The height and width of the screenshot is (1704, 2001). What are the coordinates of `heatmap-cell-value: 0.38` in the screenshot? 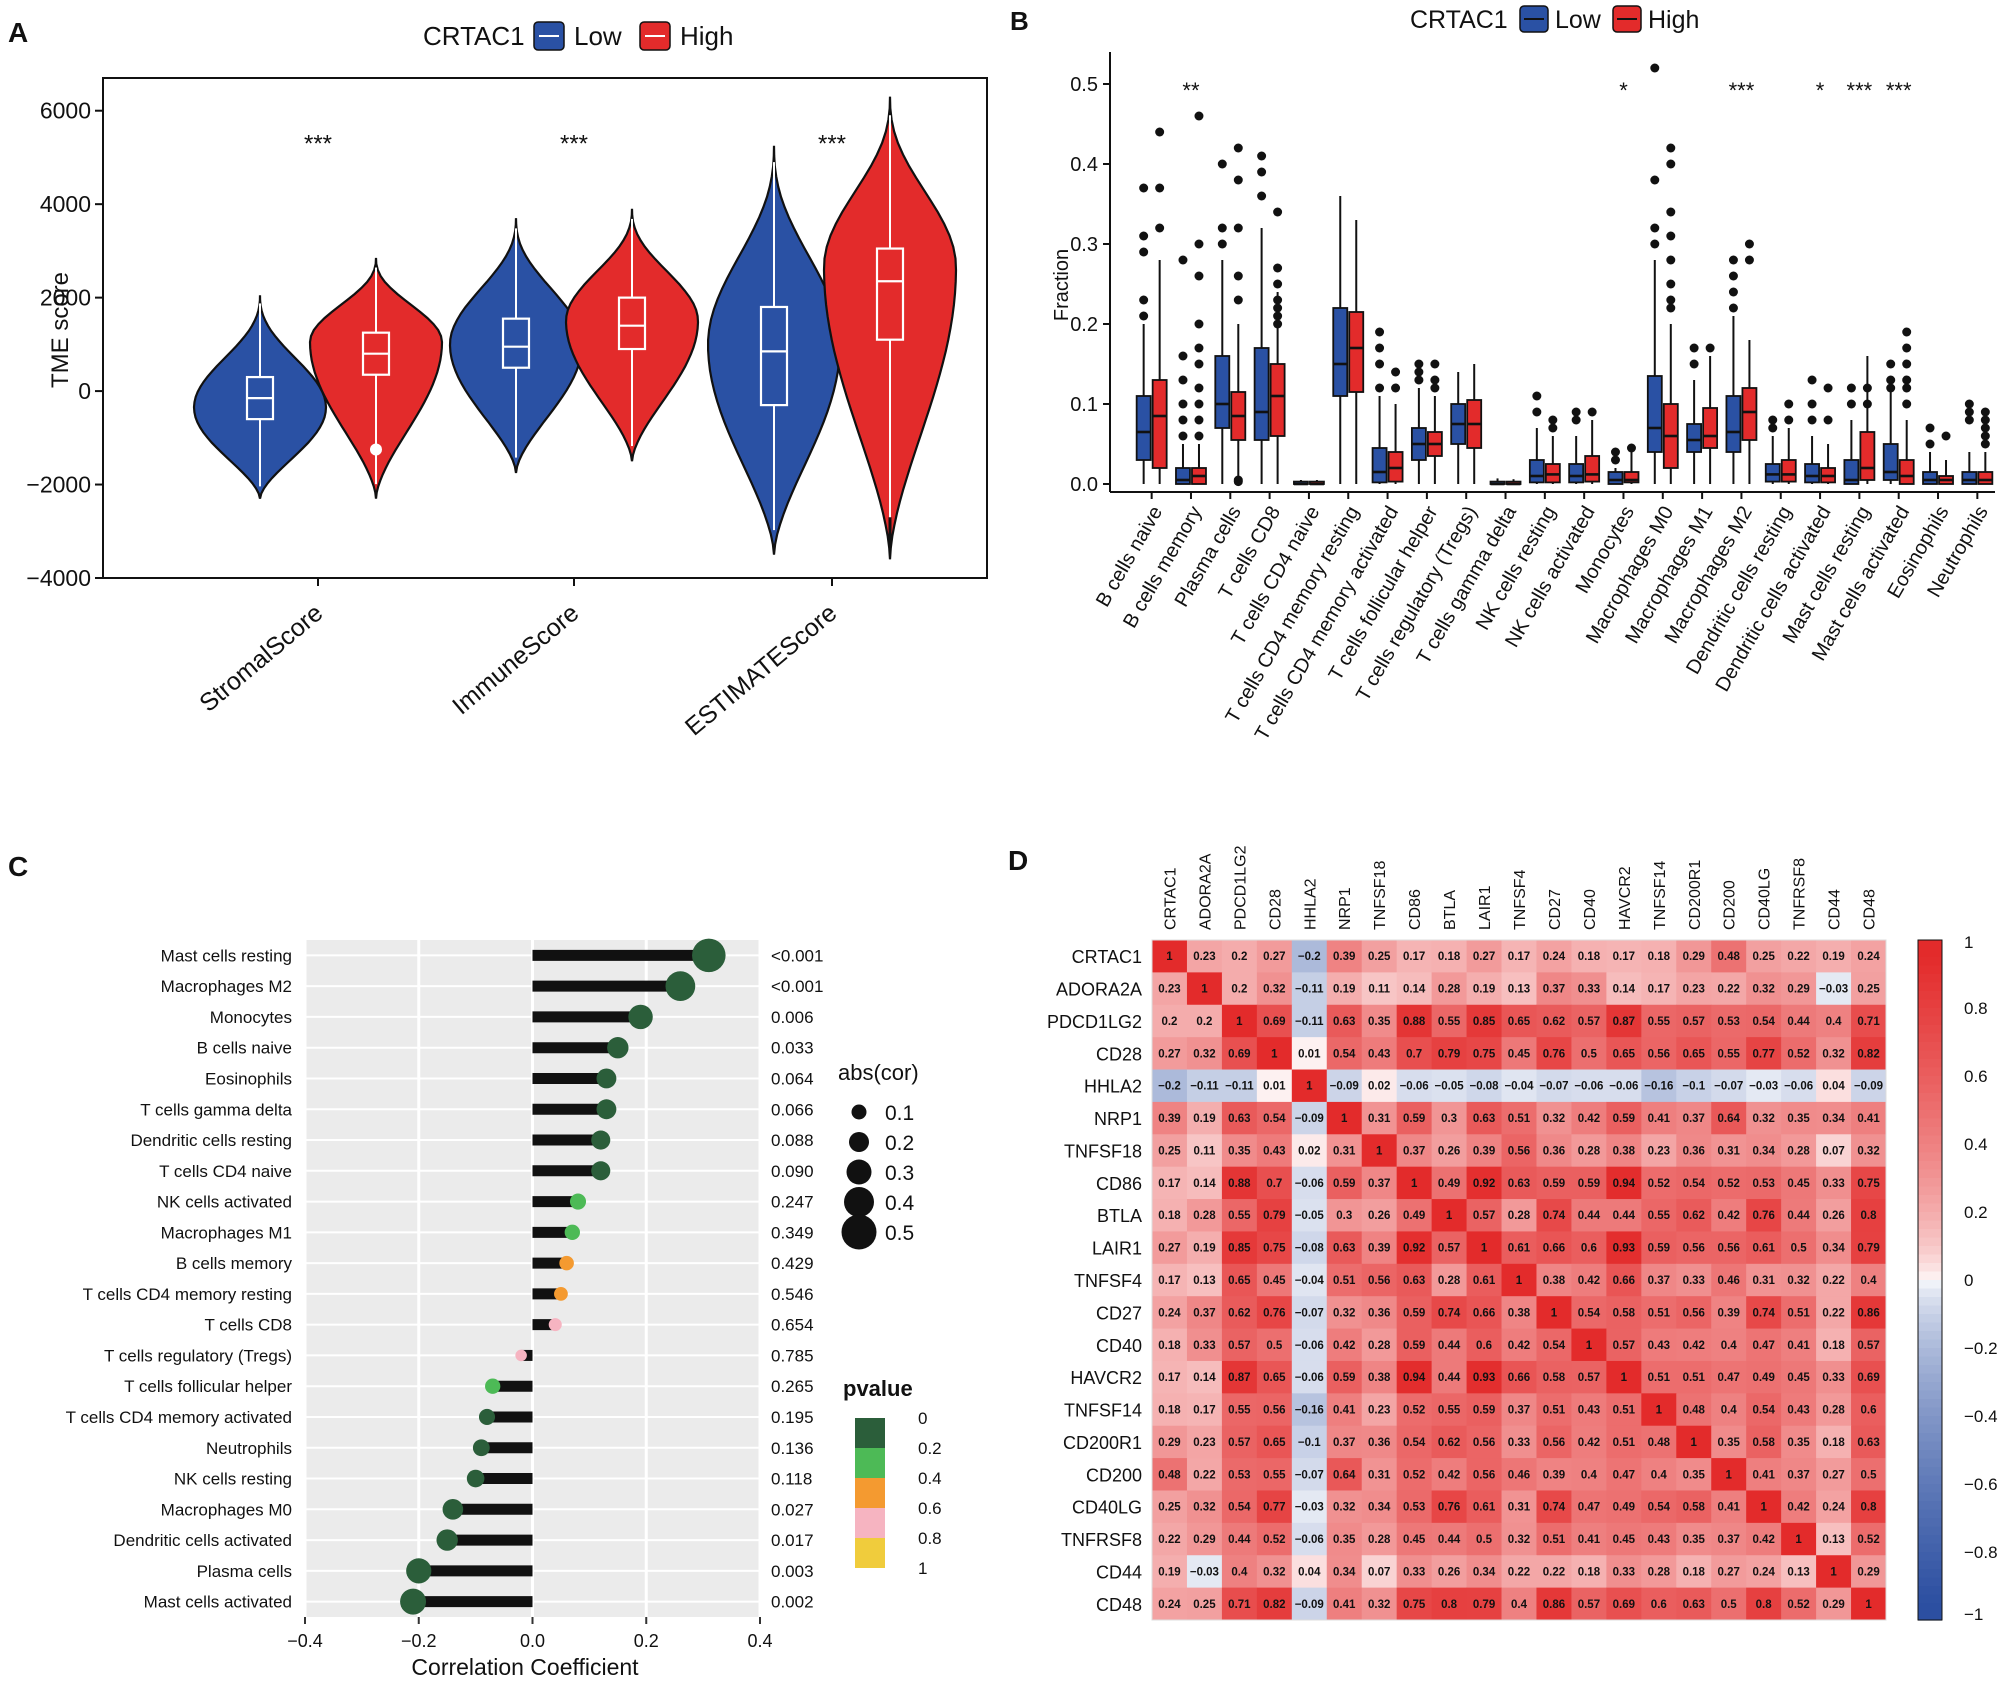 It's located at (1379, 1378).